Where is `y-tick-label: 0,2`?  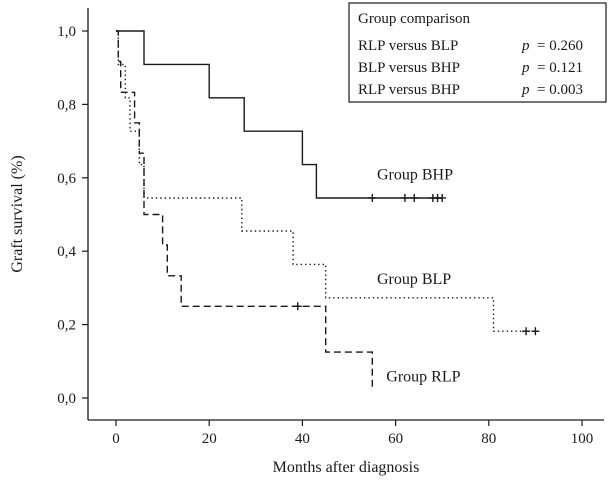 y-tick-label: 0,2 is located at coordinates (66, 326).